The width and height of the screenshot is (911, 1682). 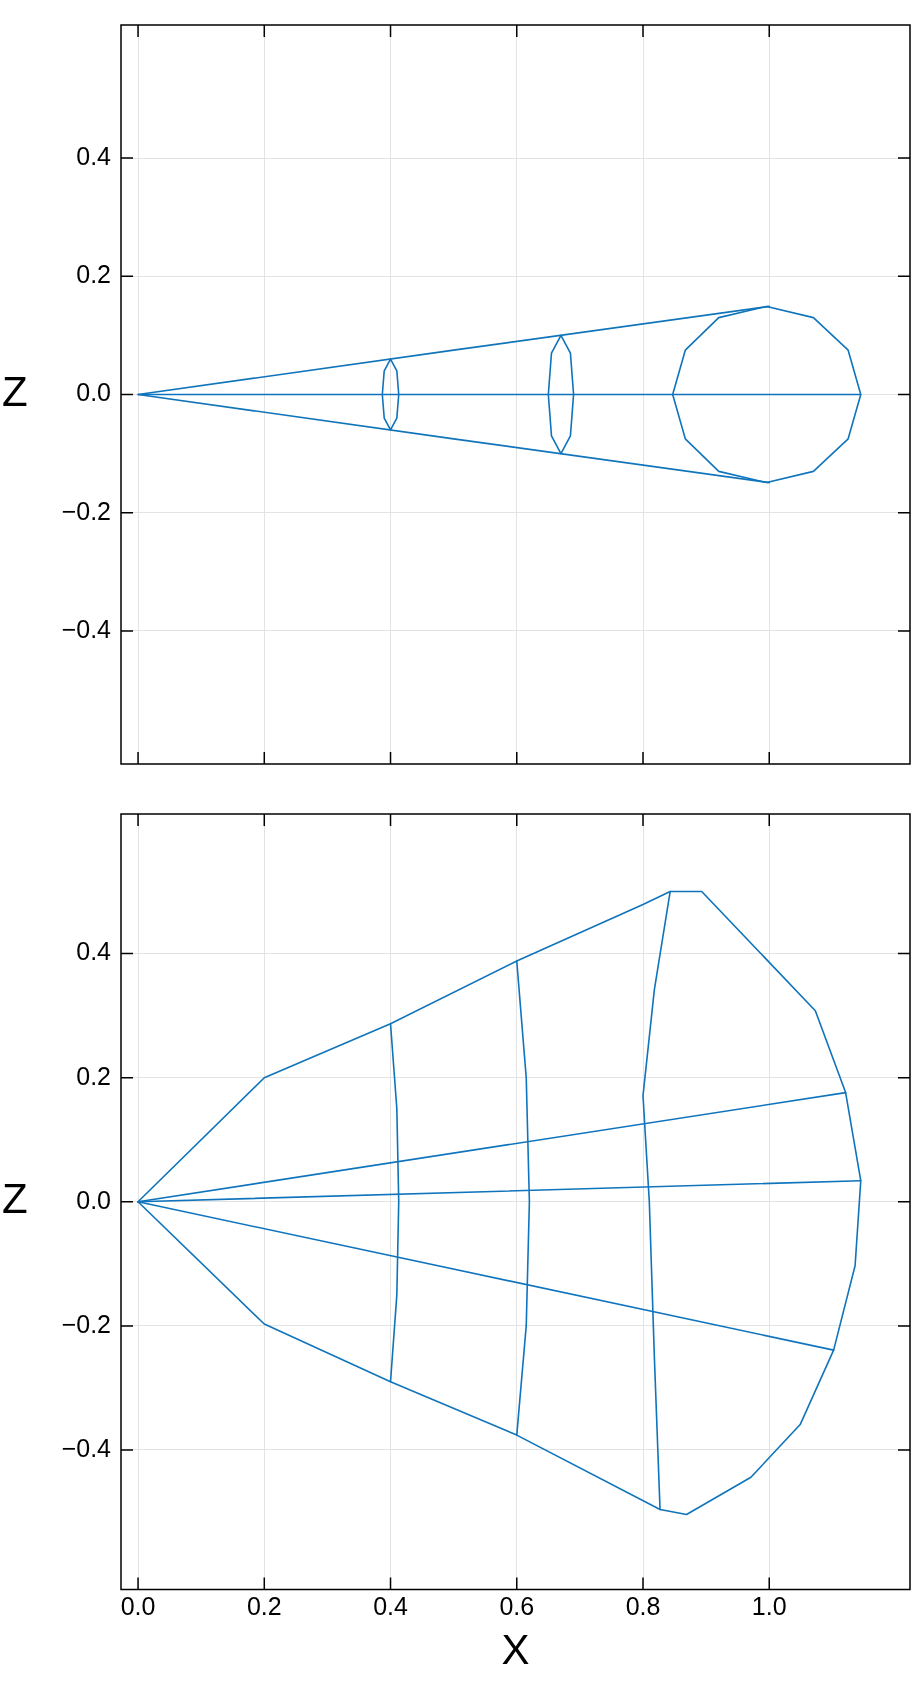 I want to click on x-axis-title: X, so click(x=515, y=1650).